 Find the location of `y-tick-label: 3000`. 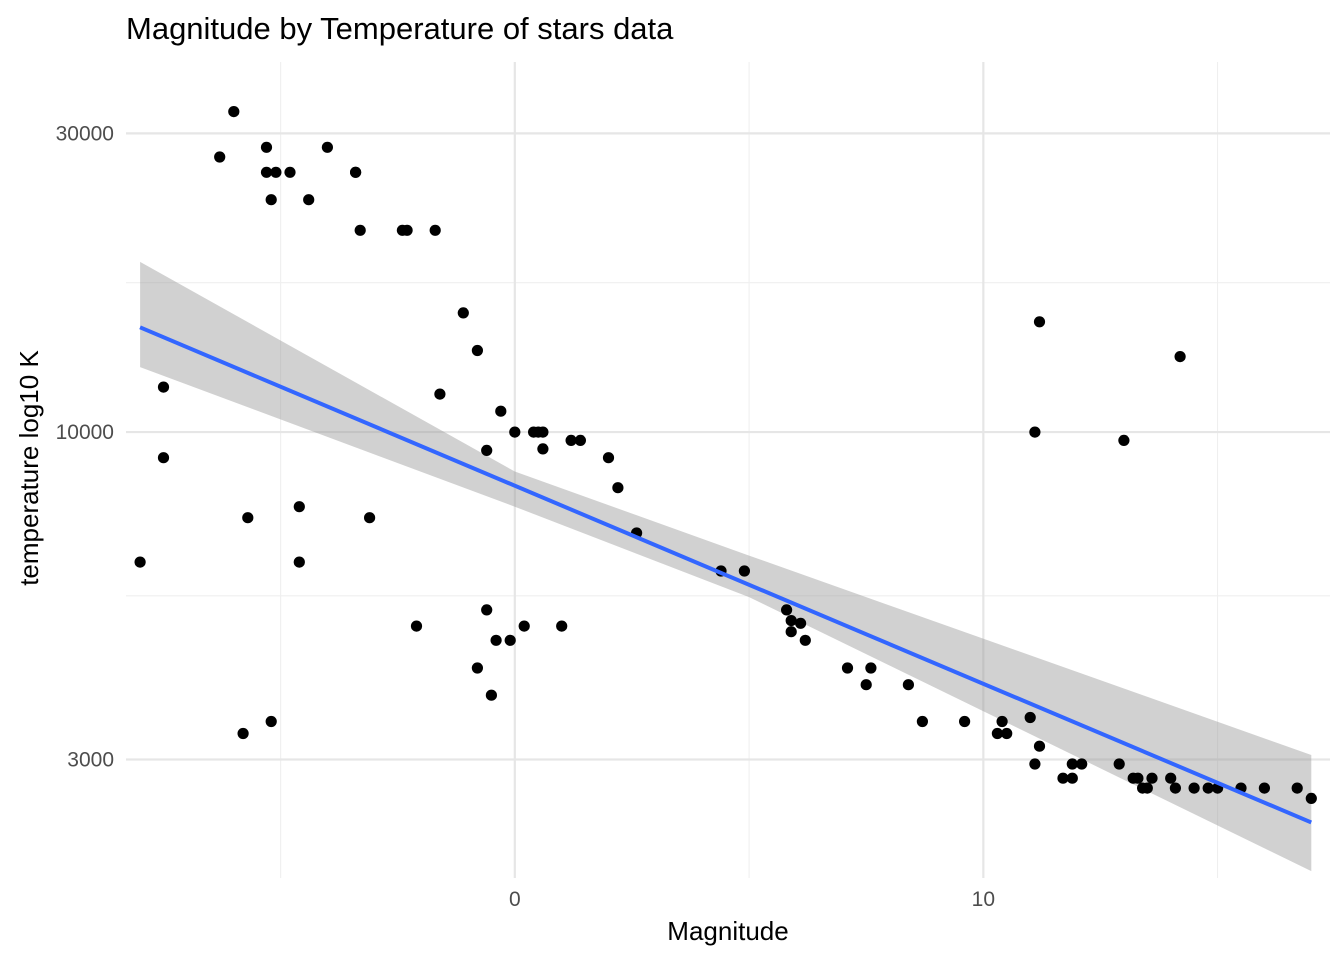

y-tick-label: 3000 is located at coordinates (90, 759).